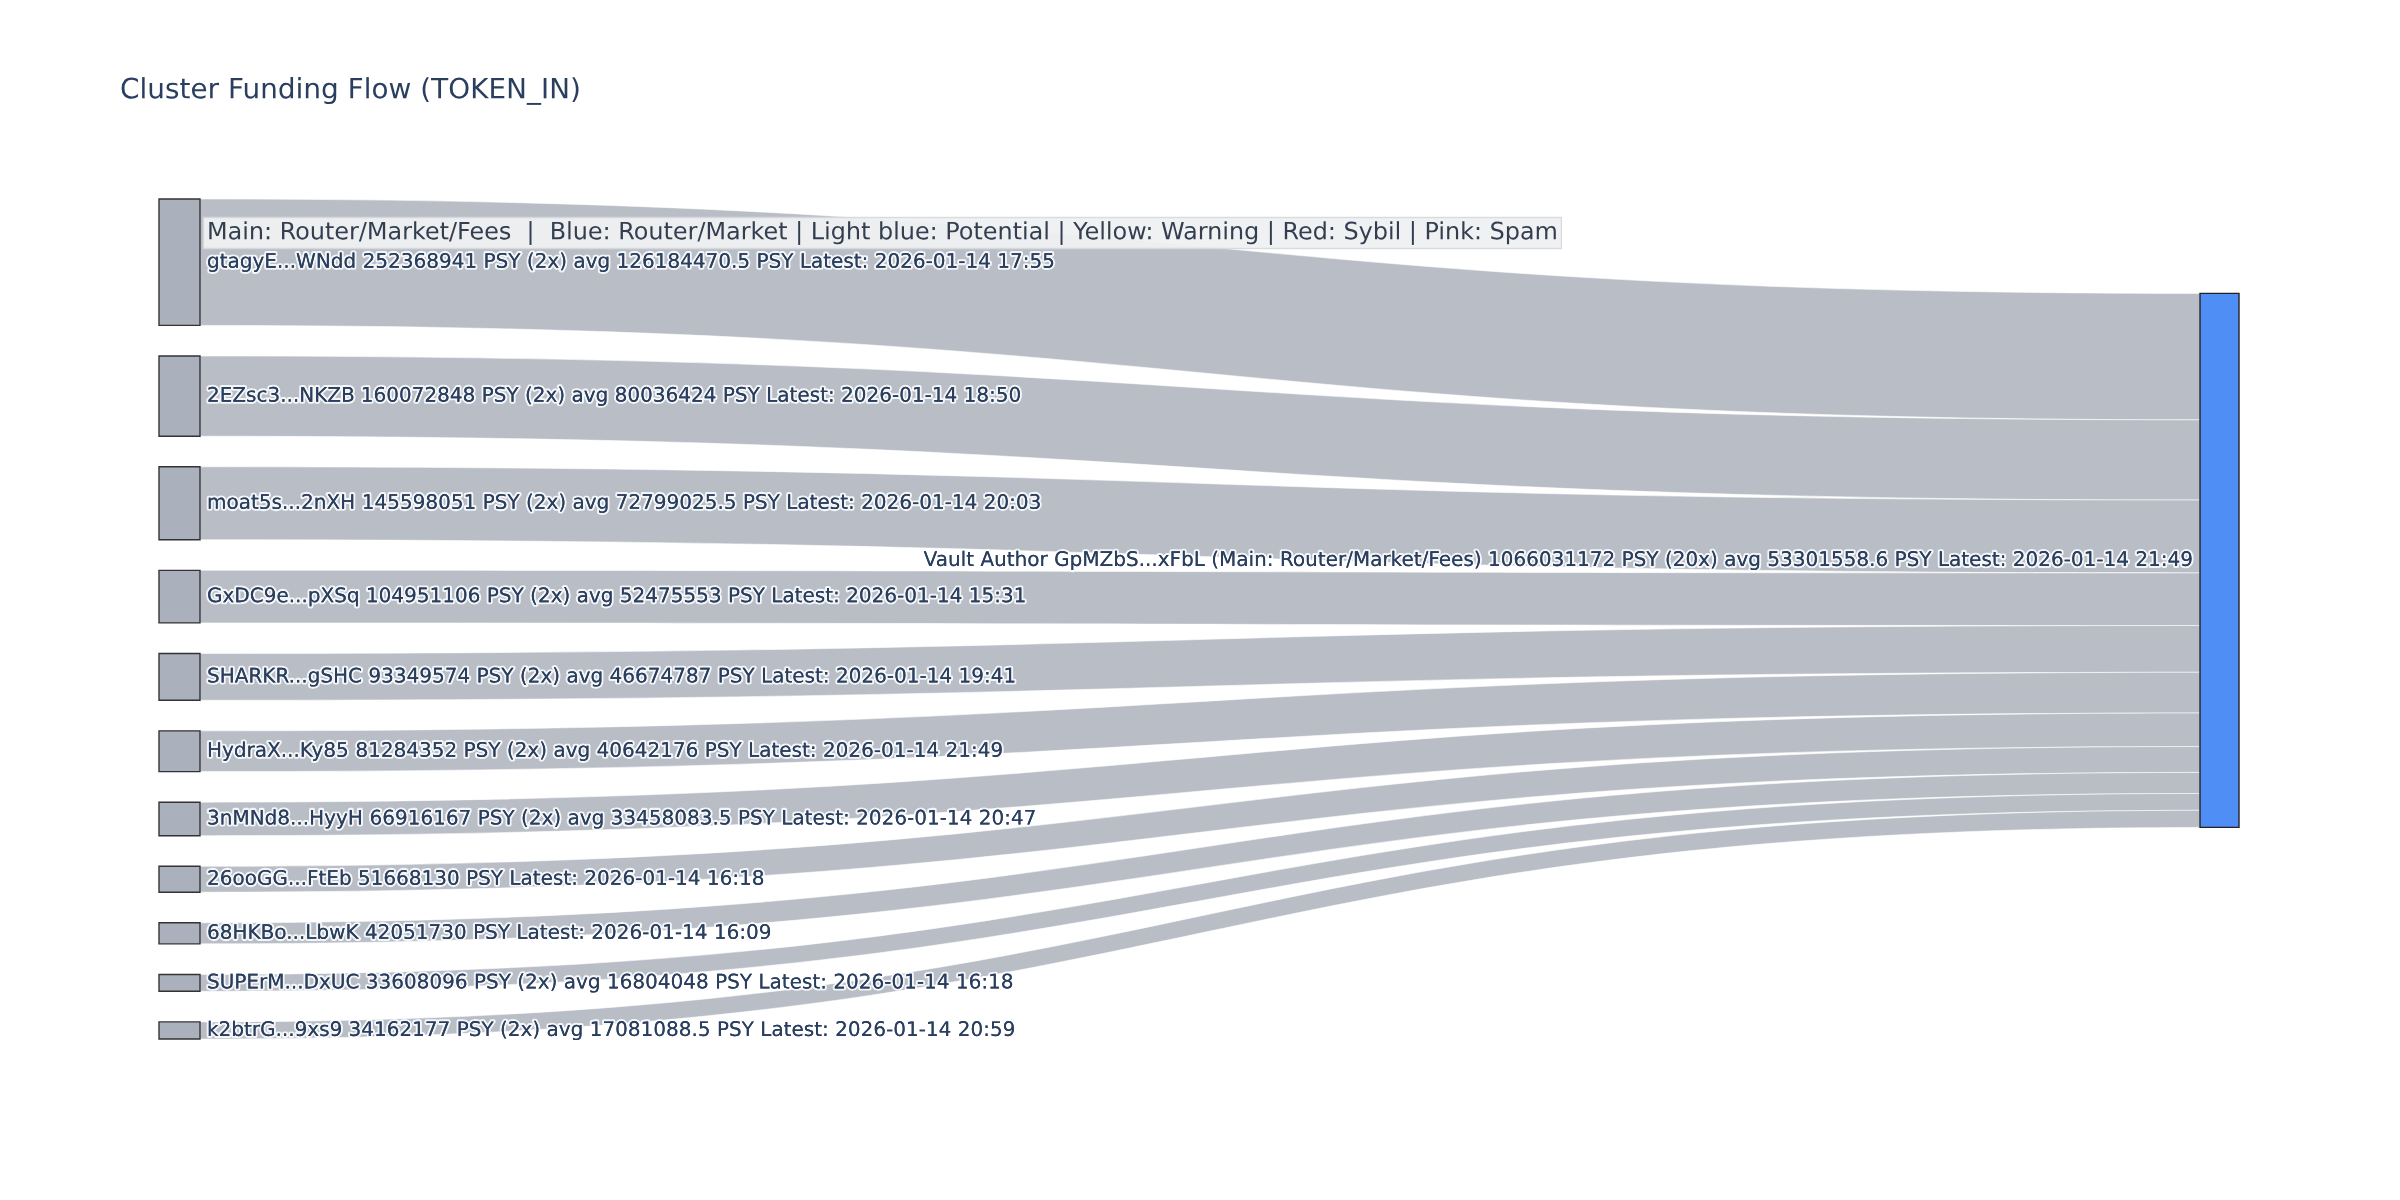 Image resolution: width=2400 pixels, height=1200 pixels. What do you see at coordinates (682, 1030) in the screenshot?
I see `data-label: 34162177 PSY (2x) avg 17081088.5 PSY Latest: 2026-01-14 20:59` at bounding box center [682, 1030].